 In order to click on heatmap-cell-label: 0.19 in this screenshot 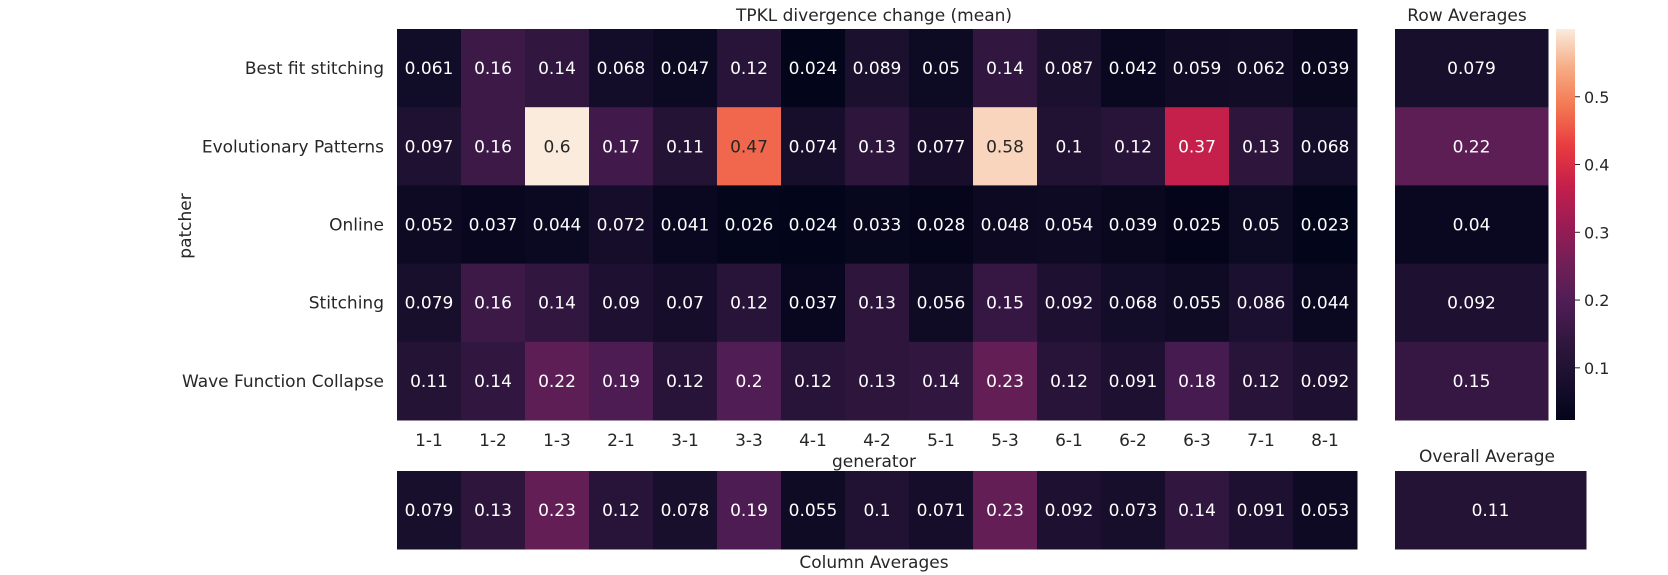, I will do `click(621, 382)`.